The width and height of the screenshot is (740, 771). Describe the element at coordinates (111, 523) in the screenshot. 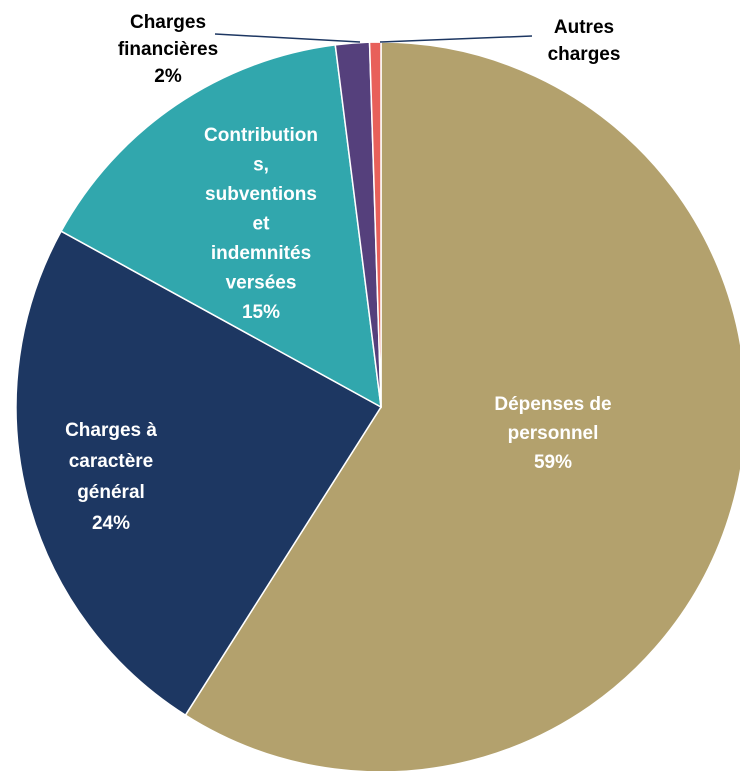

I see `slice-label-line: 24%` at that location.